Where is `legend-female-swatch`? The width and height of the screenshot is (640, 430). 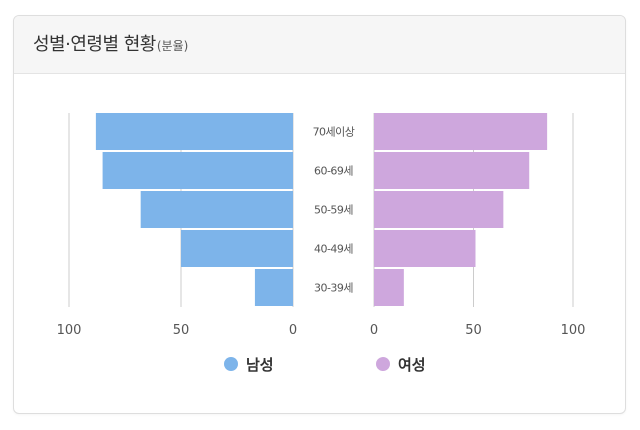 legend-female-swatch is located at coordinates (383, 364).